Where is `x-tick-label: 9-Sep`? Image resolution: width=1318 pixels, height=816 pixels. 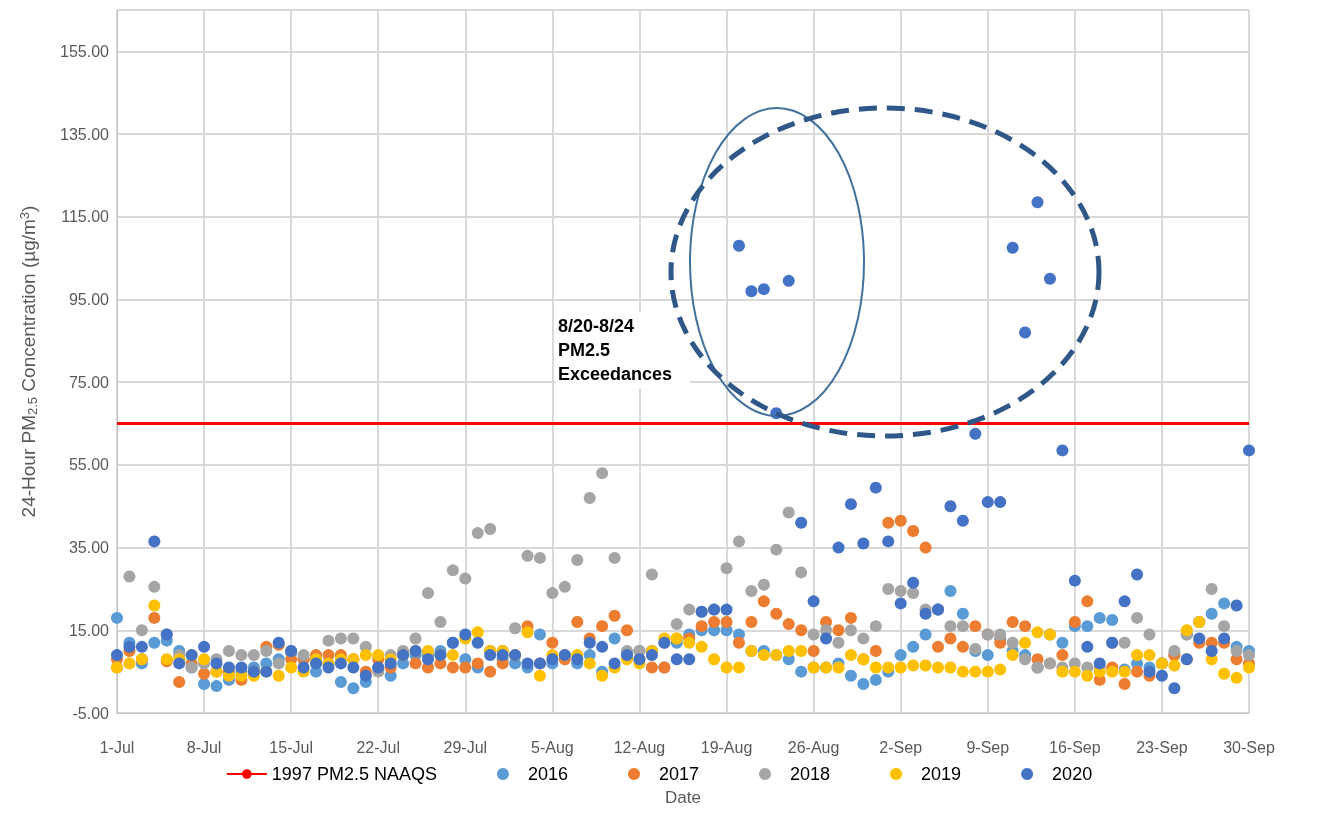
x-tick-label: 9-Sep is located at coordinates (988, 747).